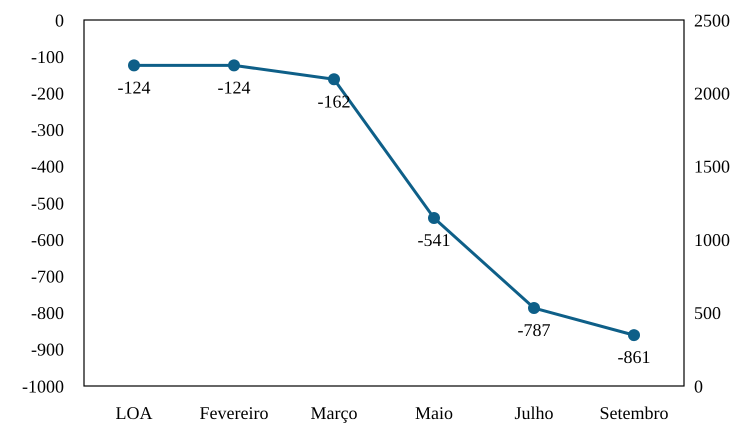 Image resolution: width=739 pixels, height=424 pixels. I want to click on y-tick-label: -700, so click(47, 276).